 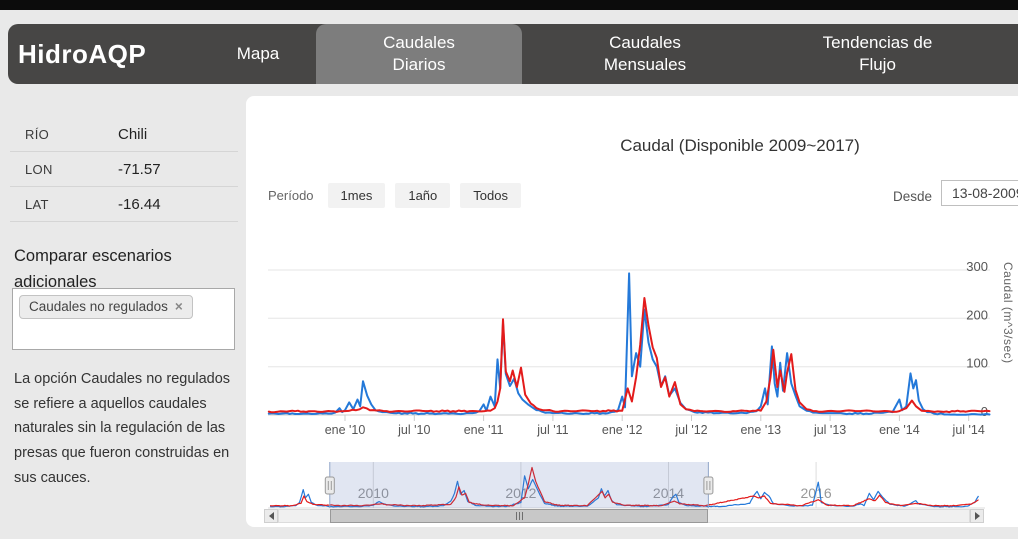 What do you see at coordinates (760, 430) in the screenshot?
I see `x-axis-tick-label: ene '13` at bounding box center [760, 430].